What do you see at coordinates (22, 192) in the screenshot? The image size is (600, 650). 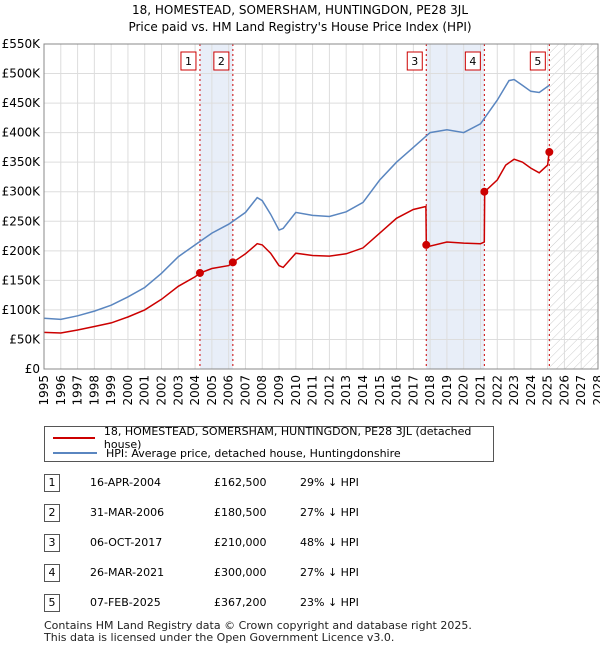 I see `y-tick-label: £300K` at bounding box center [22, 192].